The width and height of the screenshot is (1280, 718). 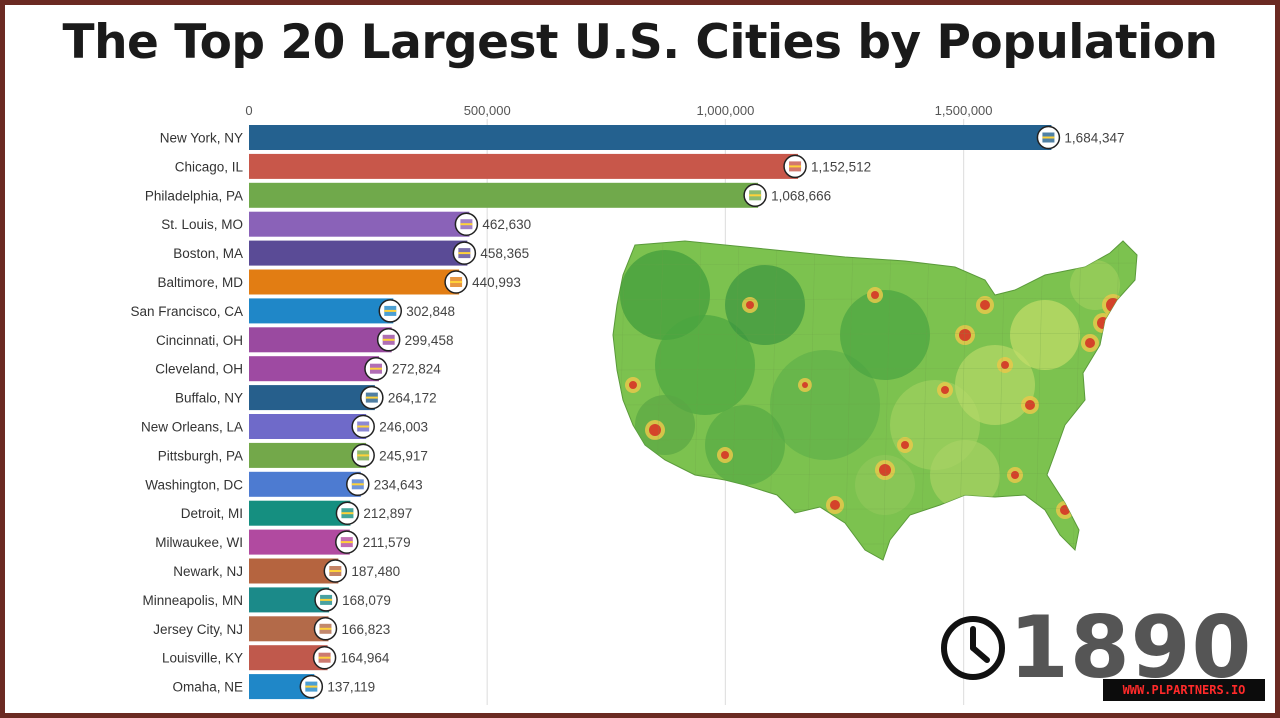 What do you see at coordinates (207, 687) in the screenshot?
I see `city-label: Omaha, NE` at bounding box center [207, 687].